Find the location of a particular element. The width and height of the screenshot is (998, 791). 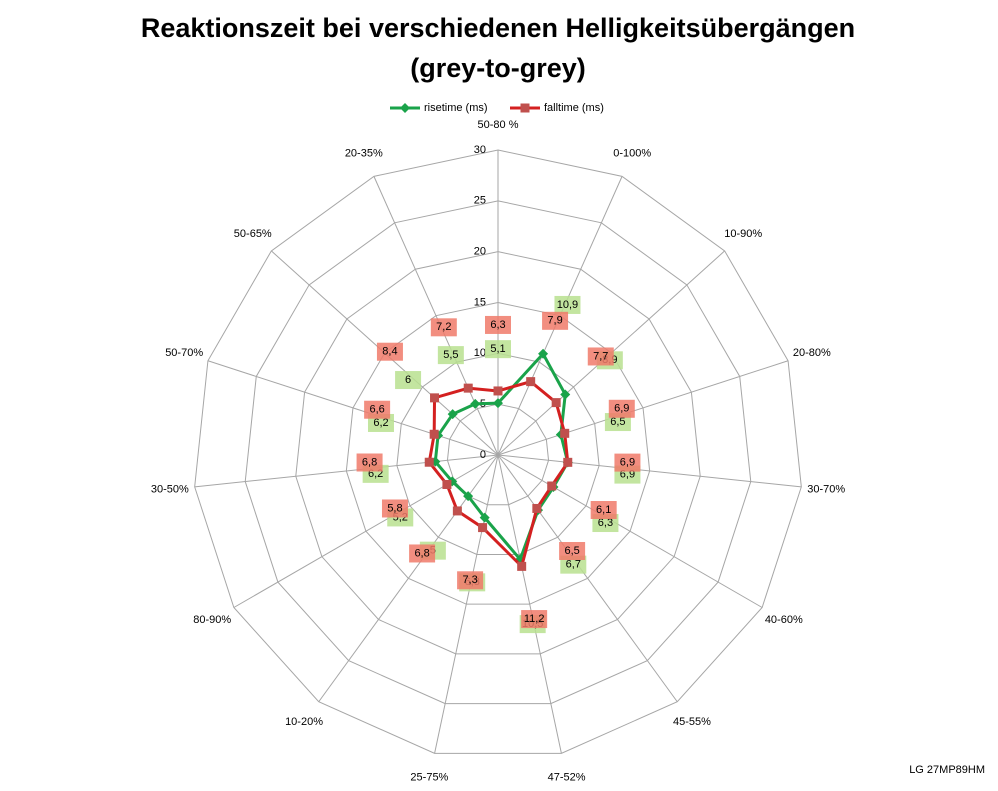

data-label: 6,7 is located at coordinates (573, 565).